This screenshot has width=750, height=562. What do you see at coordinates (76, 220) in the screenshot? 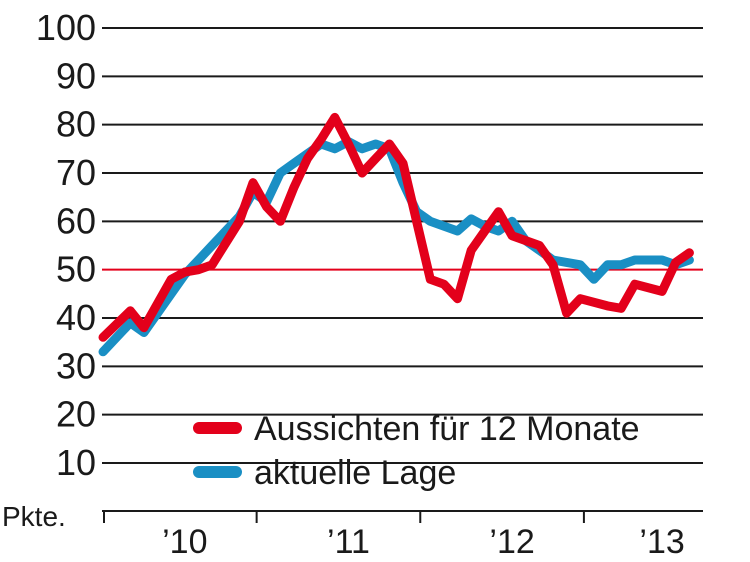
I see `y-tick-label: 60` at bounding box center [76, 220].